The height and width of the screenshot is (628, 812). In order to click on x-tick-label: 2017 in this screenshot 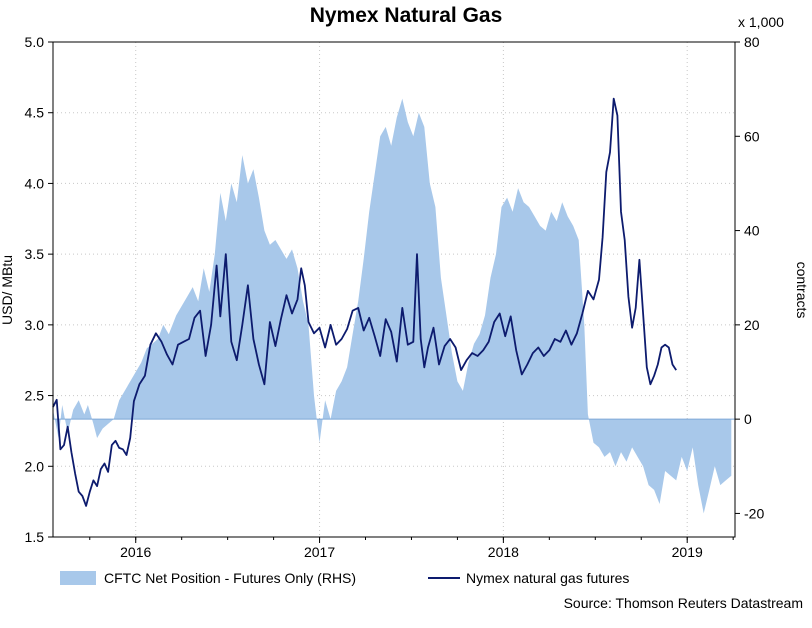, I will do `click(319, 552)`.